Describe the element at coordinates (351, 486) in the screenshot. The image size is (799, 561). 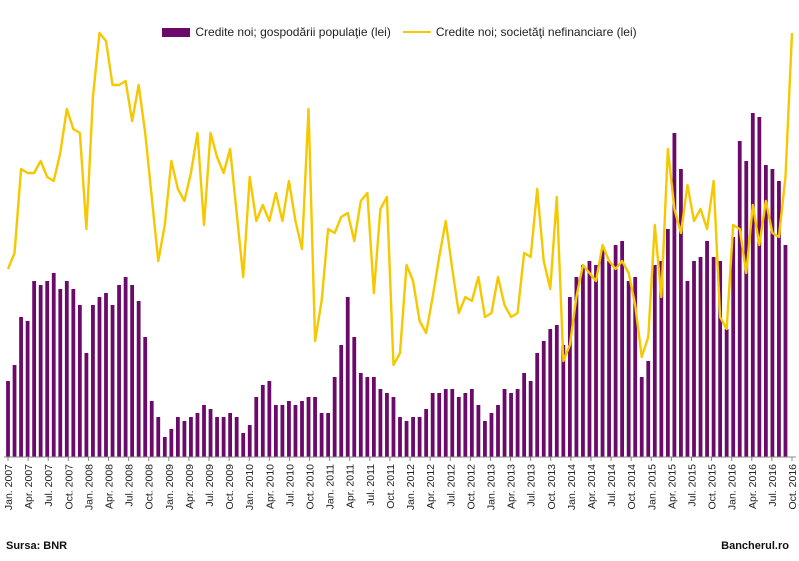
I see `x-tick-label: Apr. 2011` at that location.